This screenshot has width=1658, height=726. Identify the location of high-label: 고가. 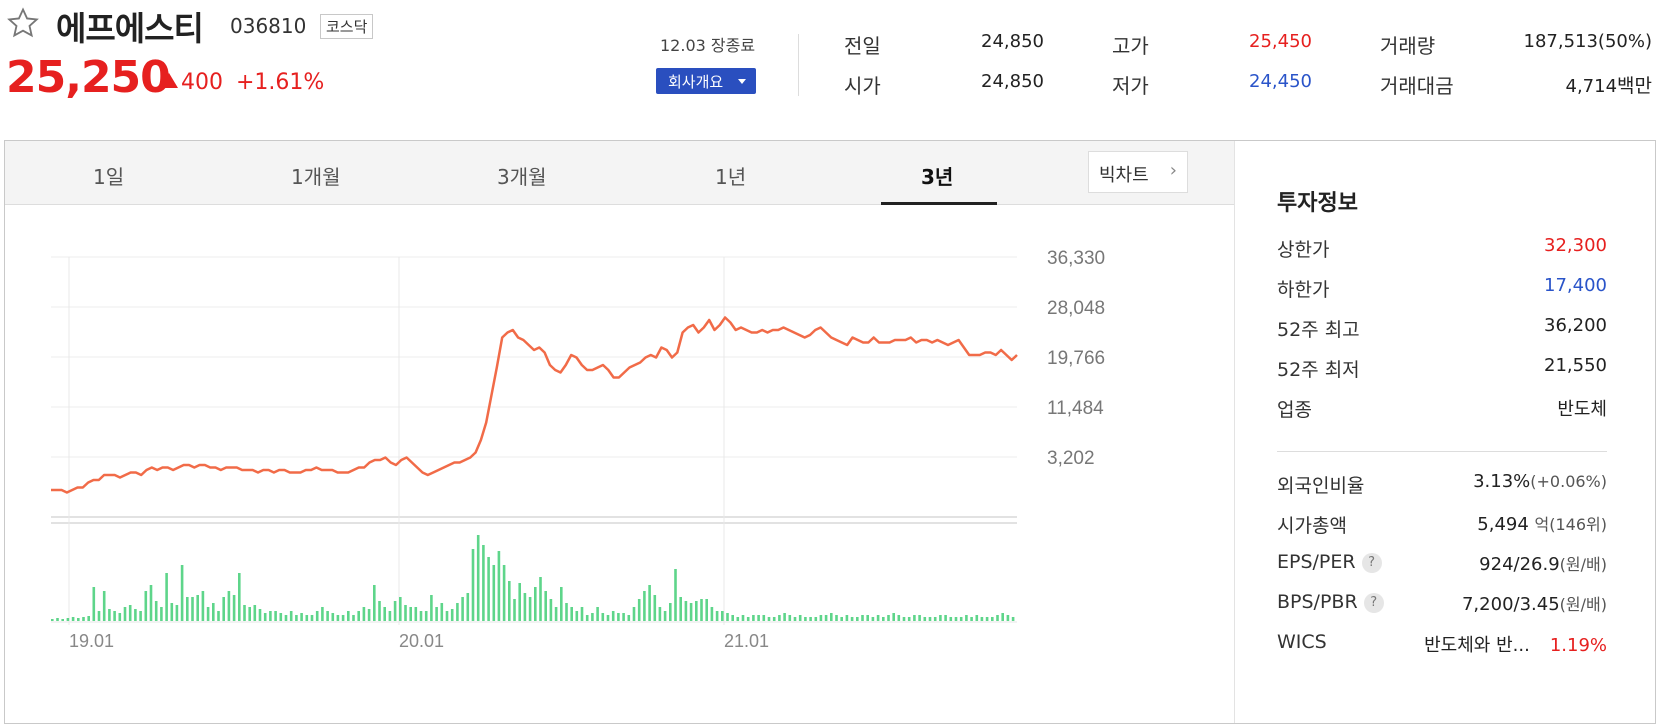
(1130, 46).